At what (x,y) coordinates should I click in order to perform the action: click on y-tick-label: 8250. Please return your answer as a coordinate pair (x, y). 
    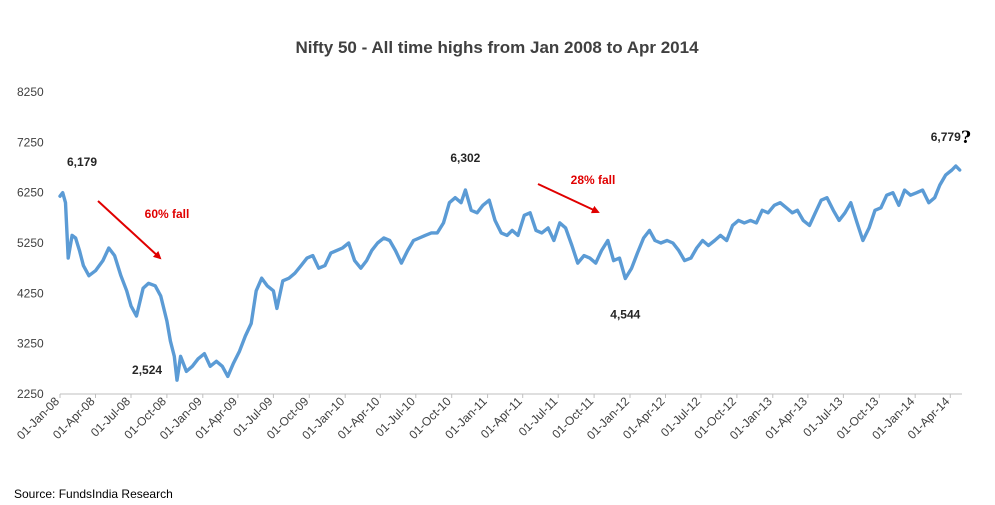
    Looking at the image, I should click on (30, 92).